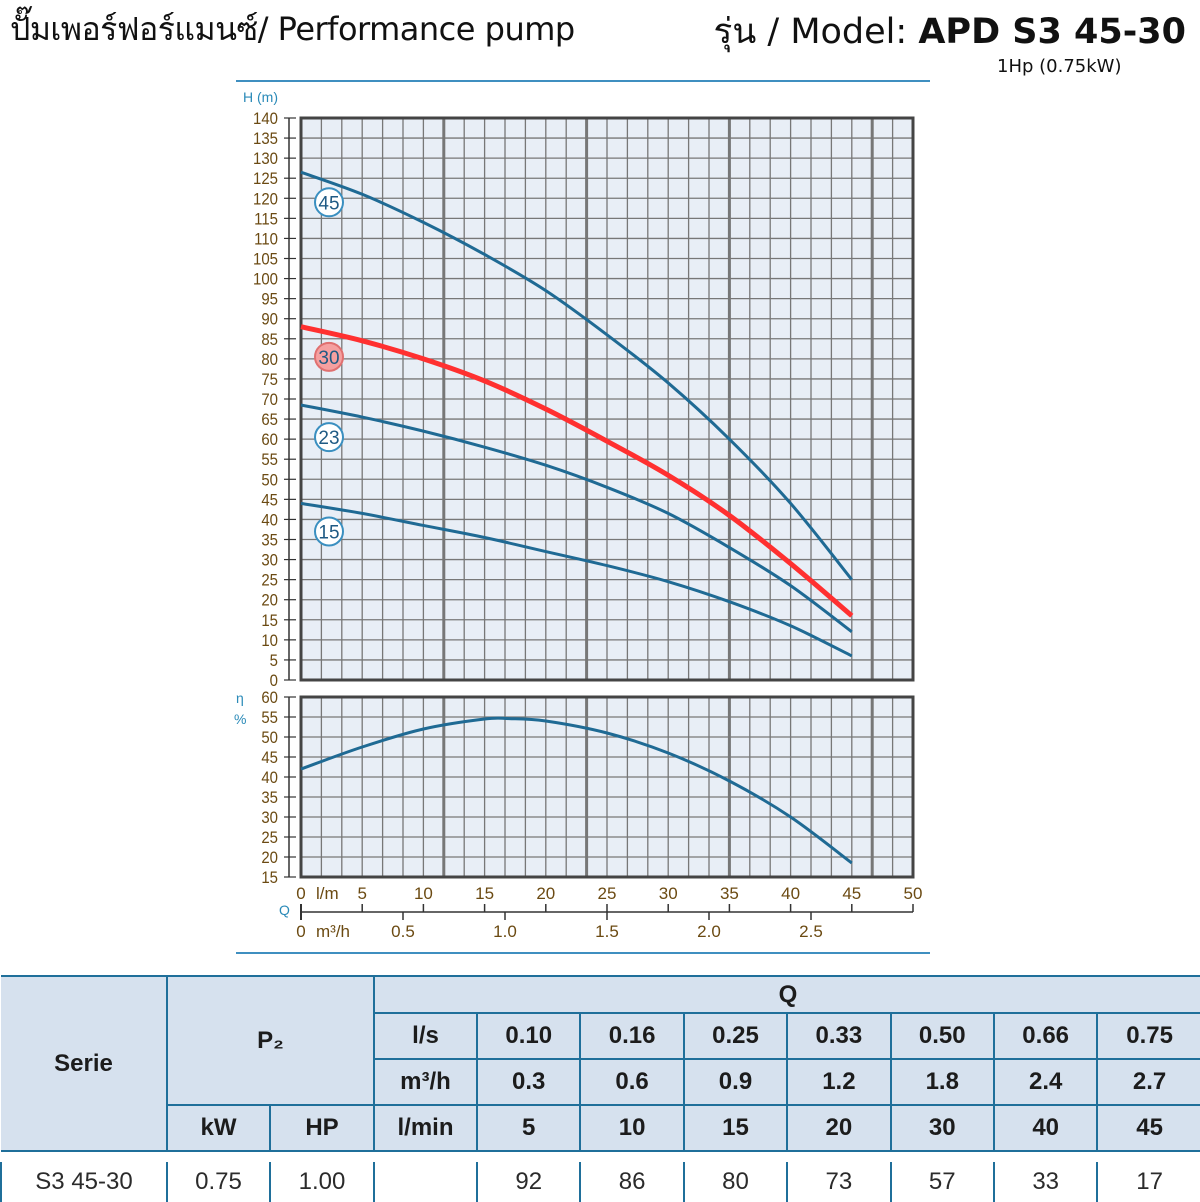 This screenshot has width=1200, height=1202. I want to click on kw-header: kW, so click(218, 1128).